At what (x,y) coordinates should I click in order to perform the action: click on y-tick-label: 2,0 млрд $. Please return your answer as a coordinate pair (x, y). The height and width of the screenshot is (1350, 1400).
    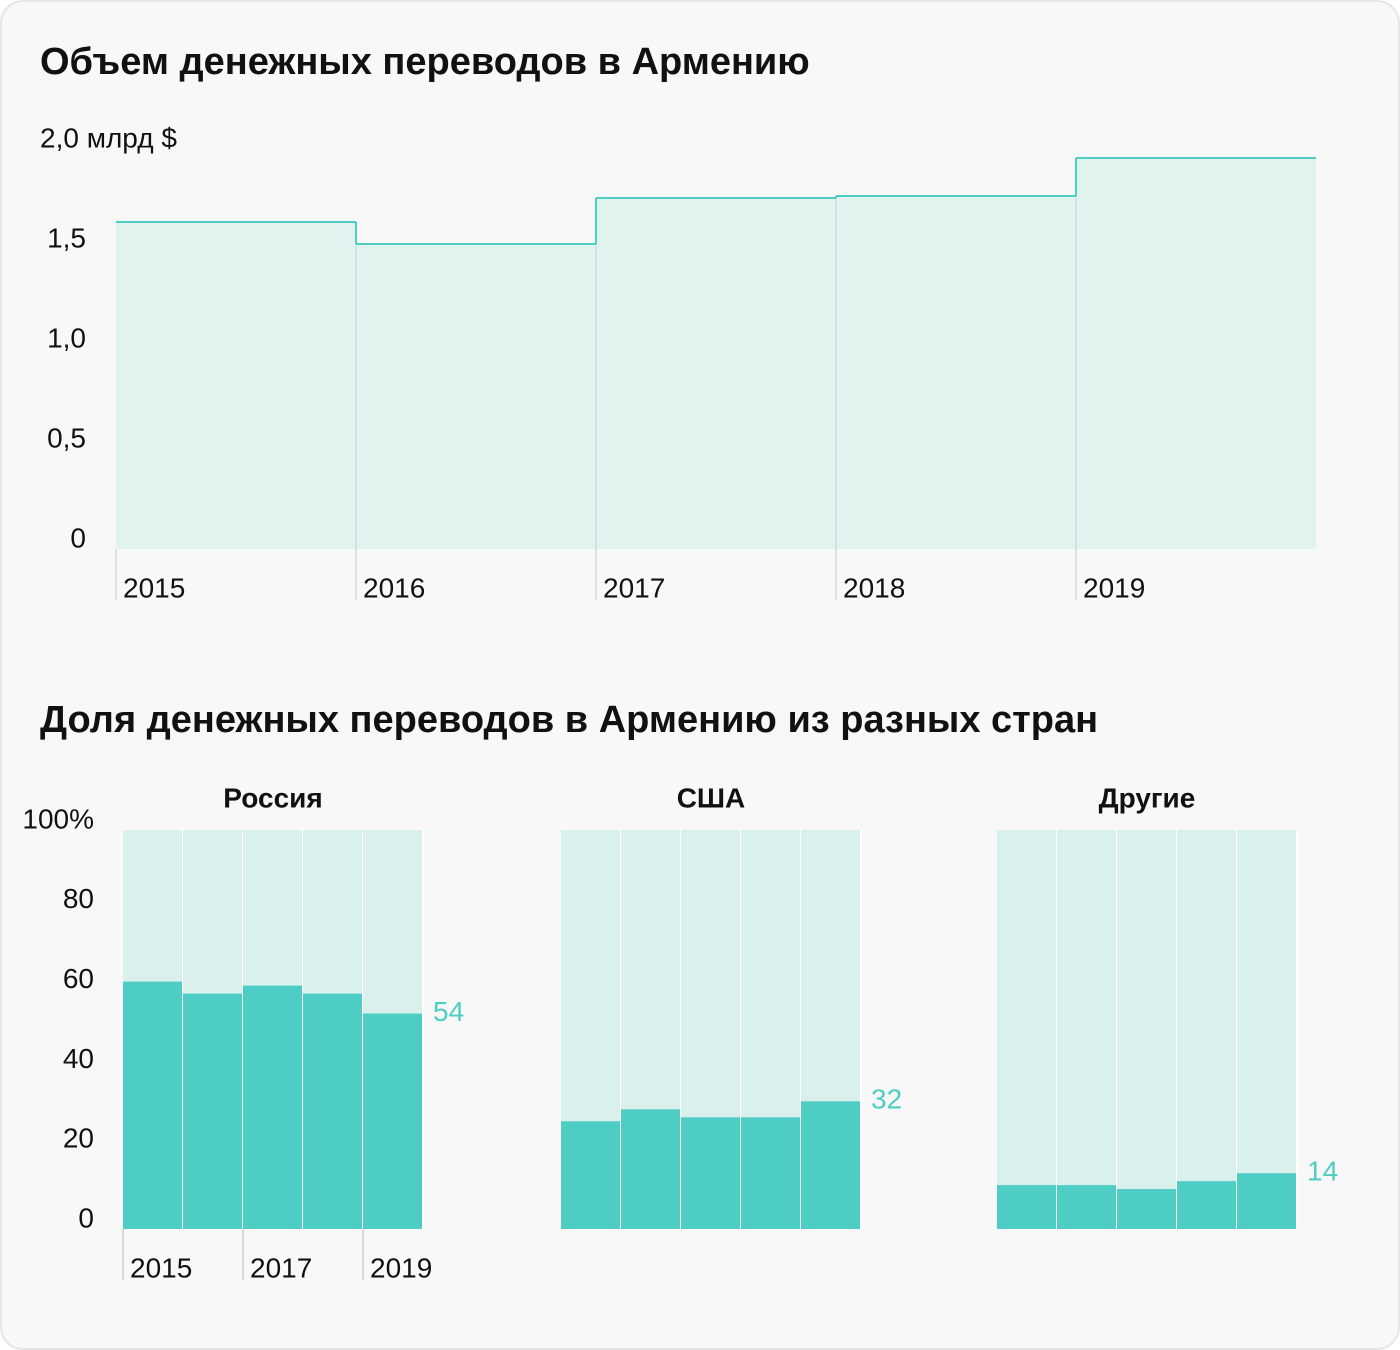
    Looking at the image, I should click on (108, 137).